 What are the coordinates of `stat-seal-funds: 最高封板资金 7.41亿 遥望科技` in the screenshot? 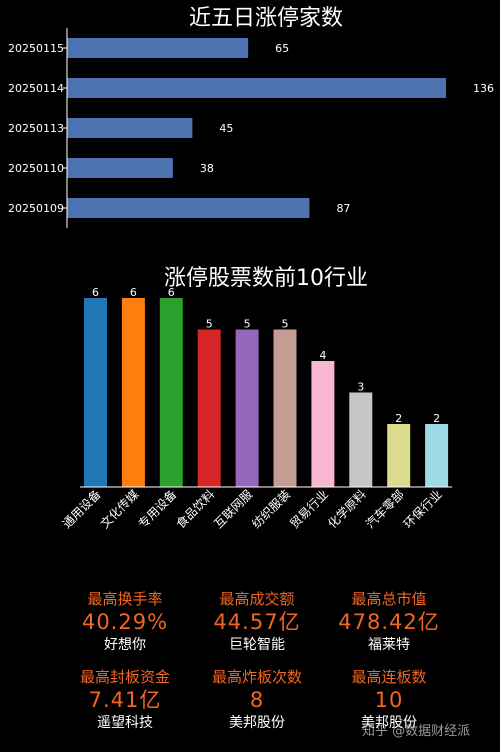 It's located at (125, 700).